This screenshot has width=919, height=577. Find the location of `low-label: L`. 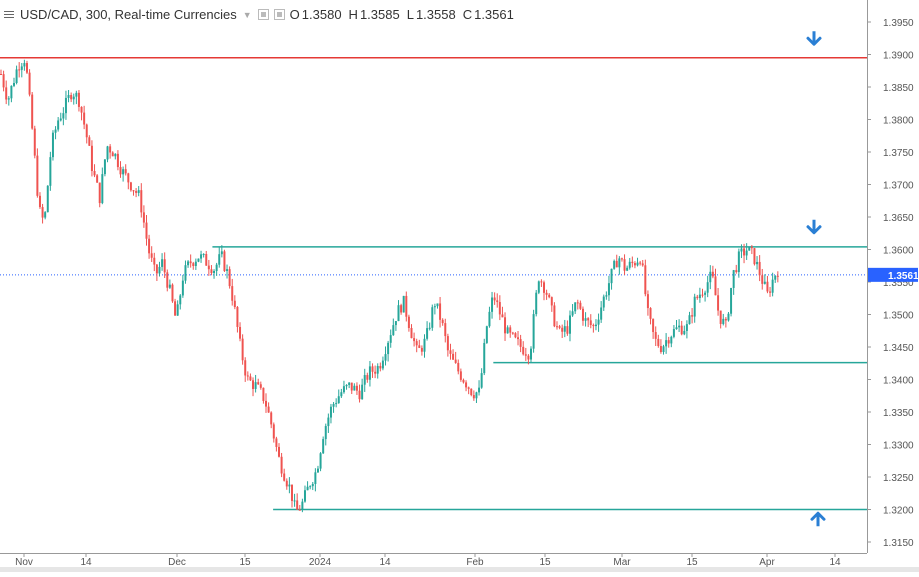

low-label: L is located at coordinates (410, 14).